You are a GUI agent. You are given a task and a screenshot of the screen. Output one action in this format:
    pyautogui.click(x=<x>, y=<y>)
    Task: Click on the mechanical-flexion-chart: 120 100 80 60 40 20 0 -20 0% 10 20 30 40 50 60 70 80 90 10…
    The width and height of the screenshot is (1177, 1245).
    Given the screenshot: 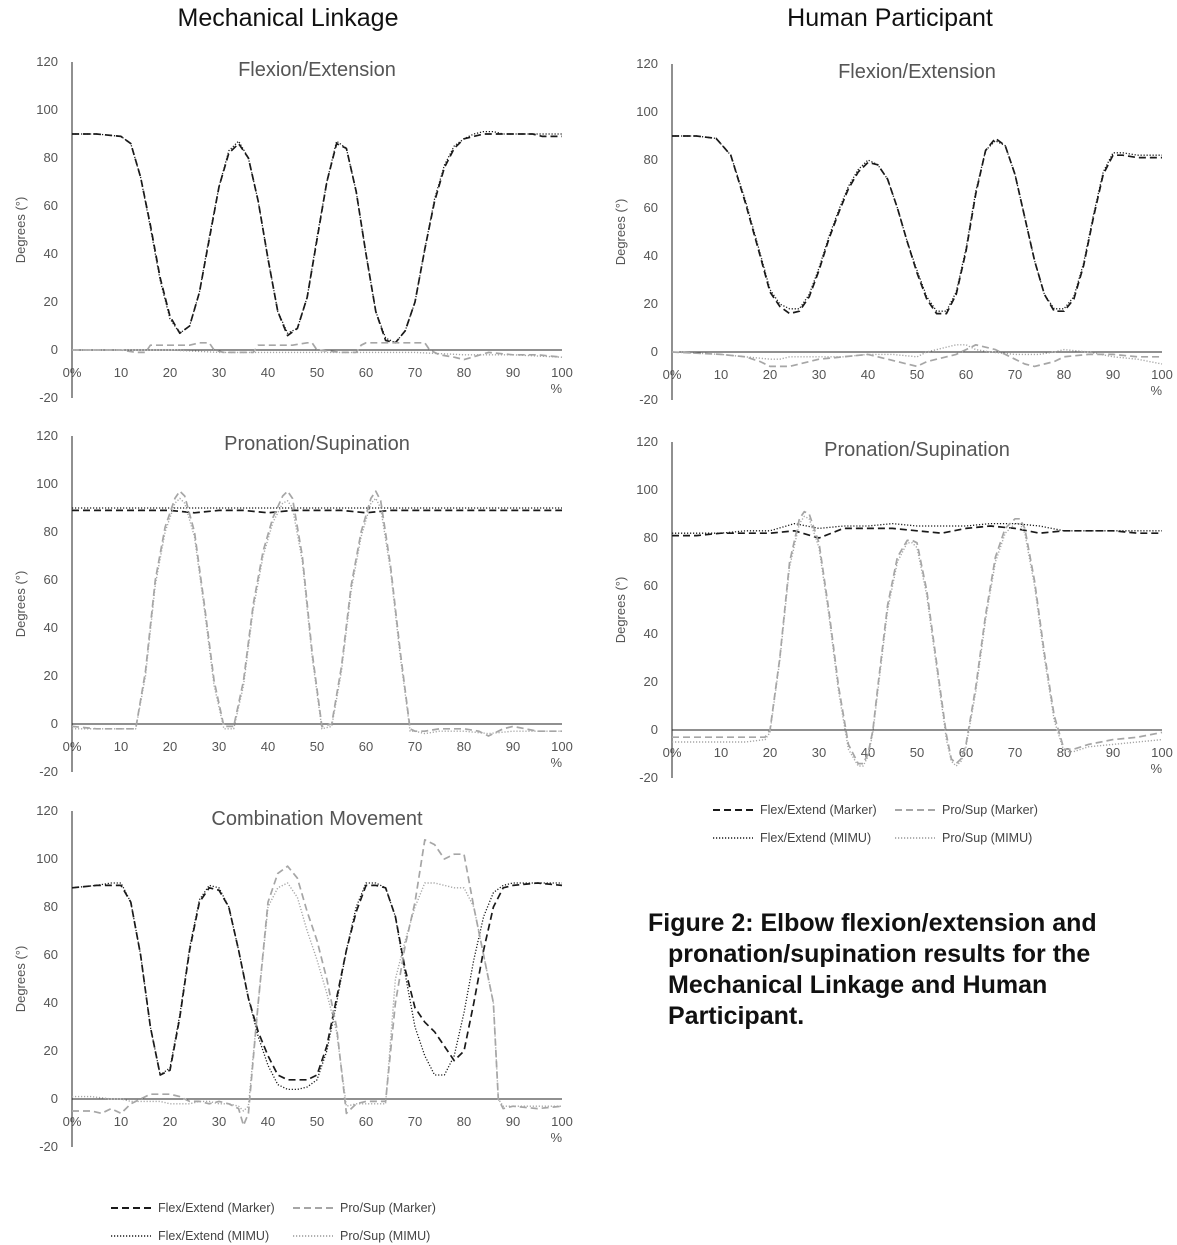 What is the action you would take?
    pyautogui.click(x=293, y=229)
    